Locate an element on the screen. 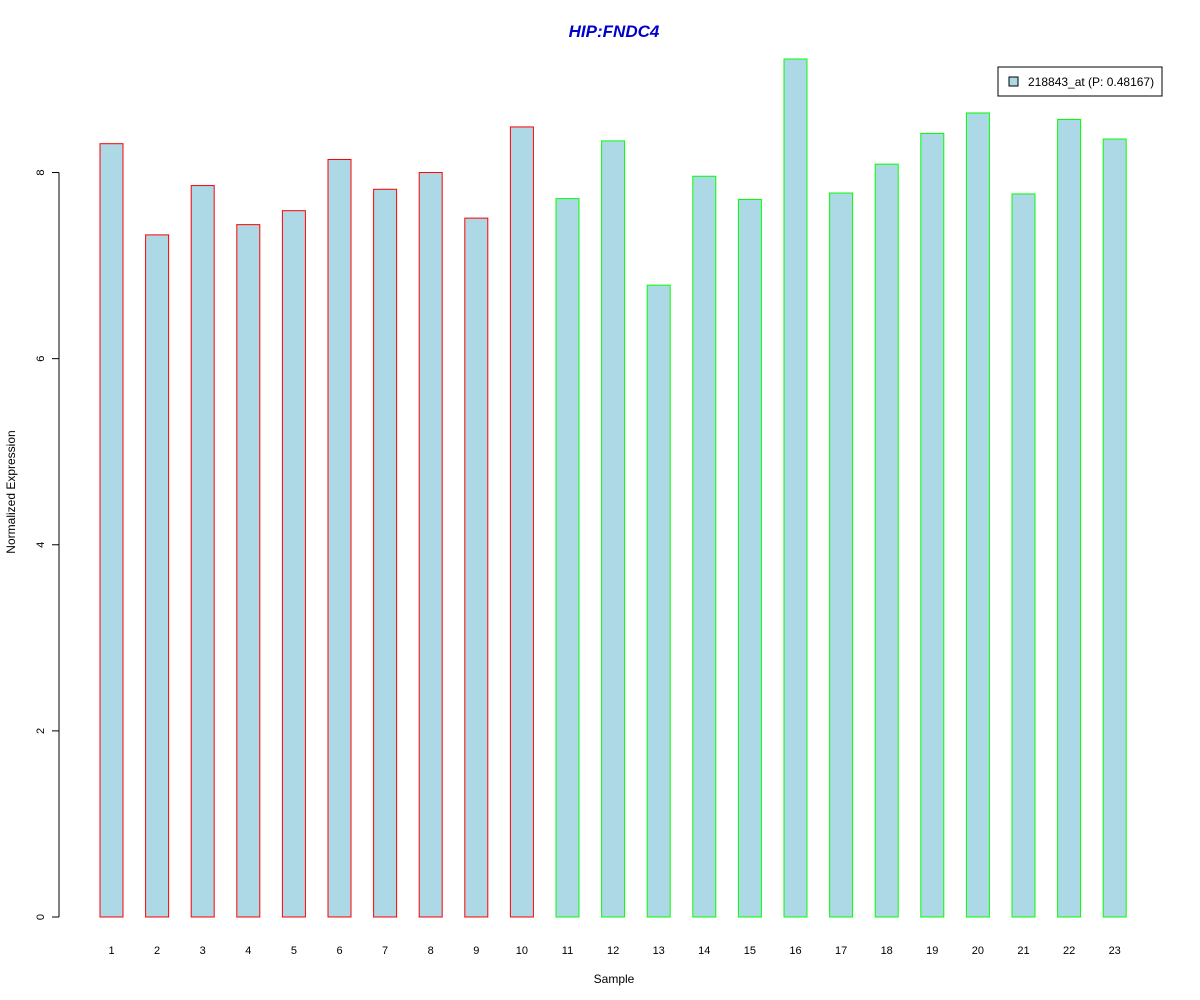 This screenshot has height=1000, width=1200. x-tick-label: 15 is located at coordinates (750, 951).